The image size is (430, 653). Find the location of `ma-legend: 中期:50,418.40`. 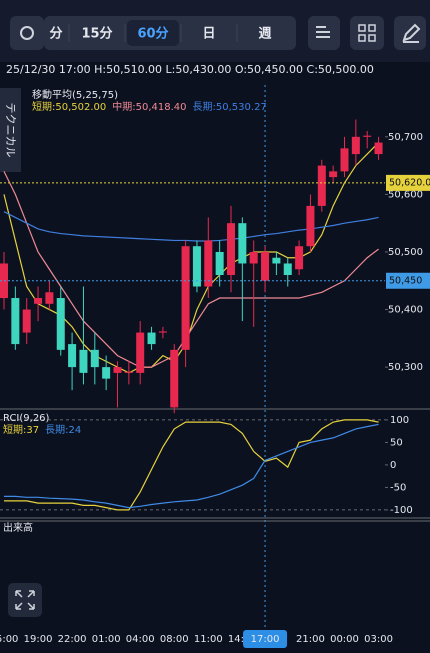

ma-legend: 中期:50,418.40 is located at coordinates (149, 106).